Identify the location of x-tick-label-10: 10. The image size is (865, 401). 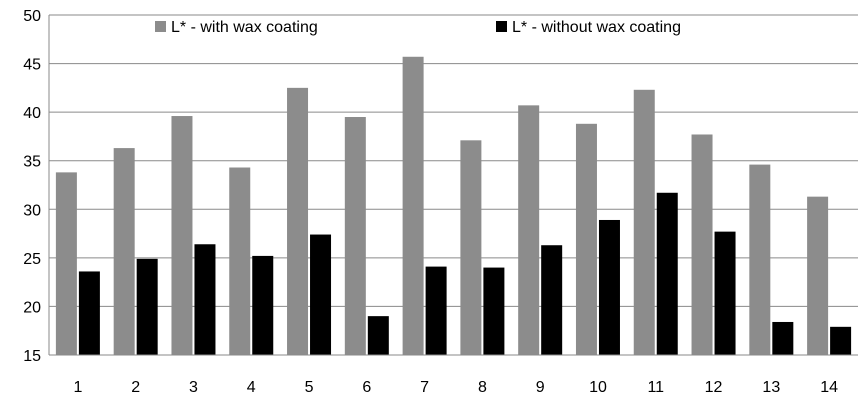
(598, 387).